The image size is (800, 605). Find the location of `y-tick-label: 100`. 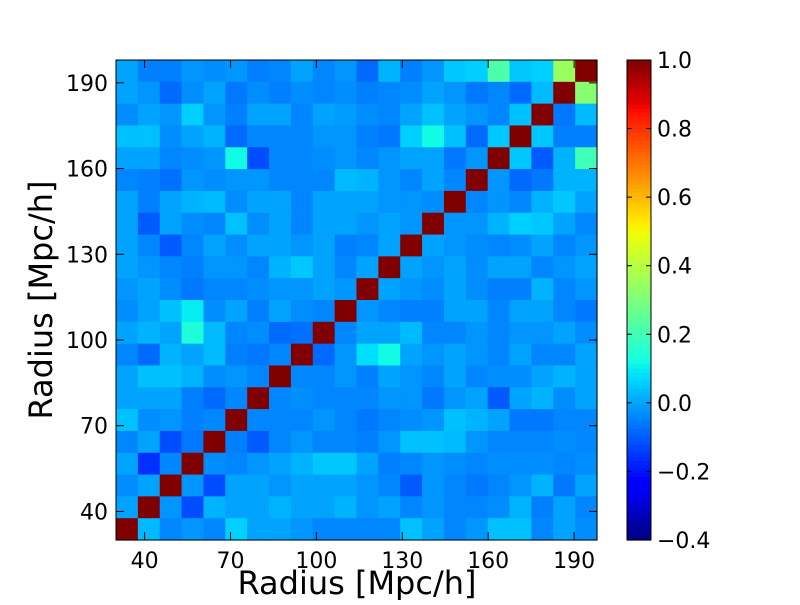

y-tick-label: 100 is located at coordinates (87, 341).